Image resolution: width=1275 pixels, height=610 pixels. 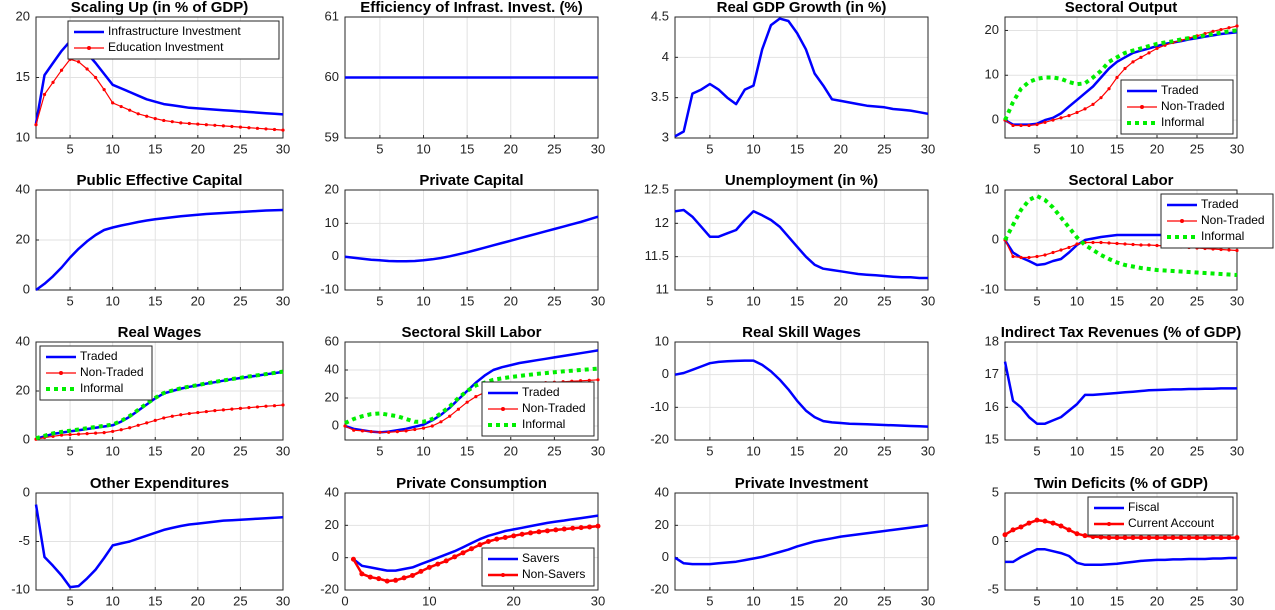 What do you see at coordinates (660, 96) in the screenshot?
I see `y-tick-label: 3.5` at bounding box center [660, 96].